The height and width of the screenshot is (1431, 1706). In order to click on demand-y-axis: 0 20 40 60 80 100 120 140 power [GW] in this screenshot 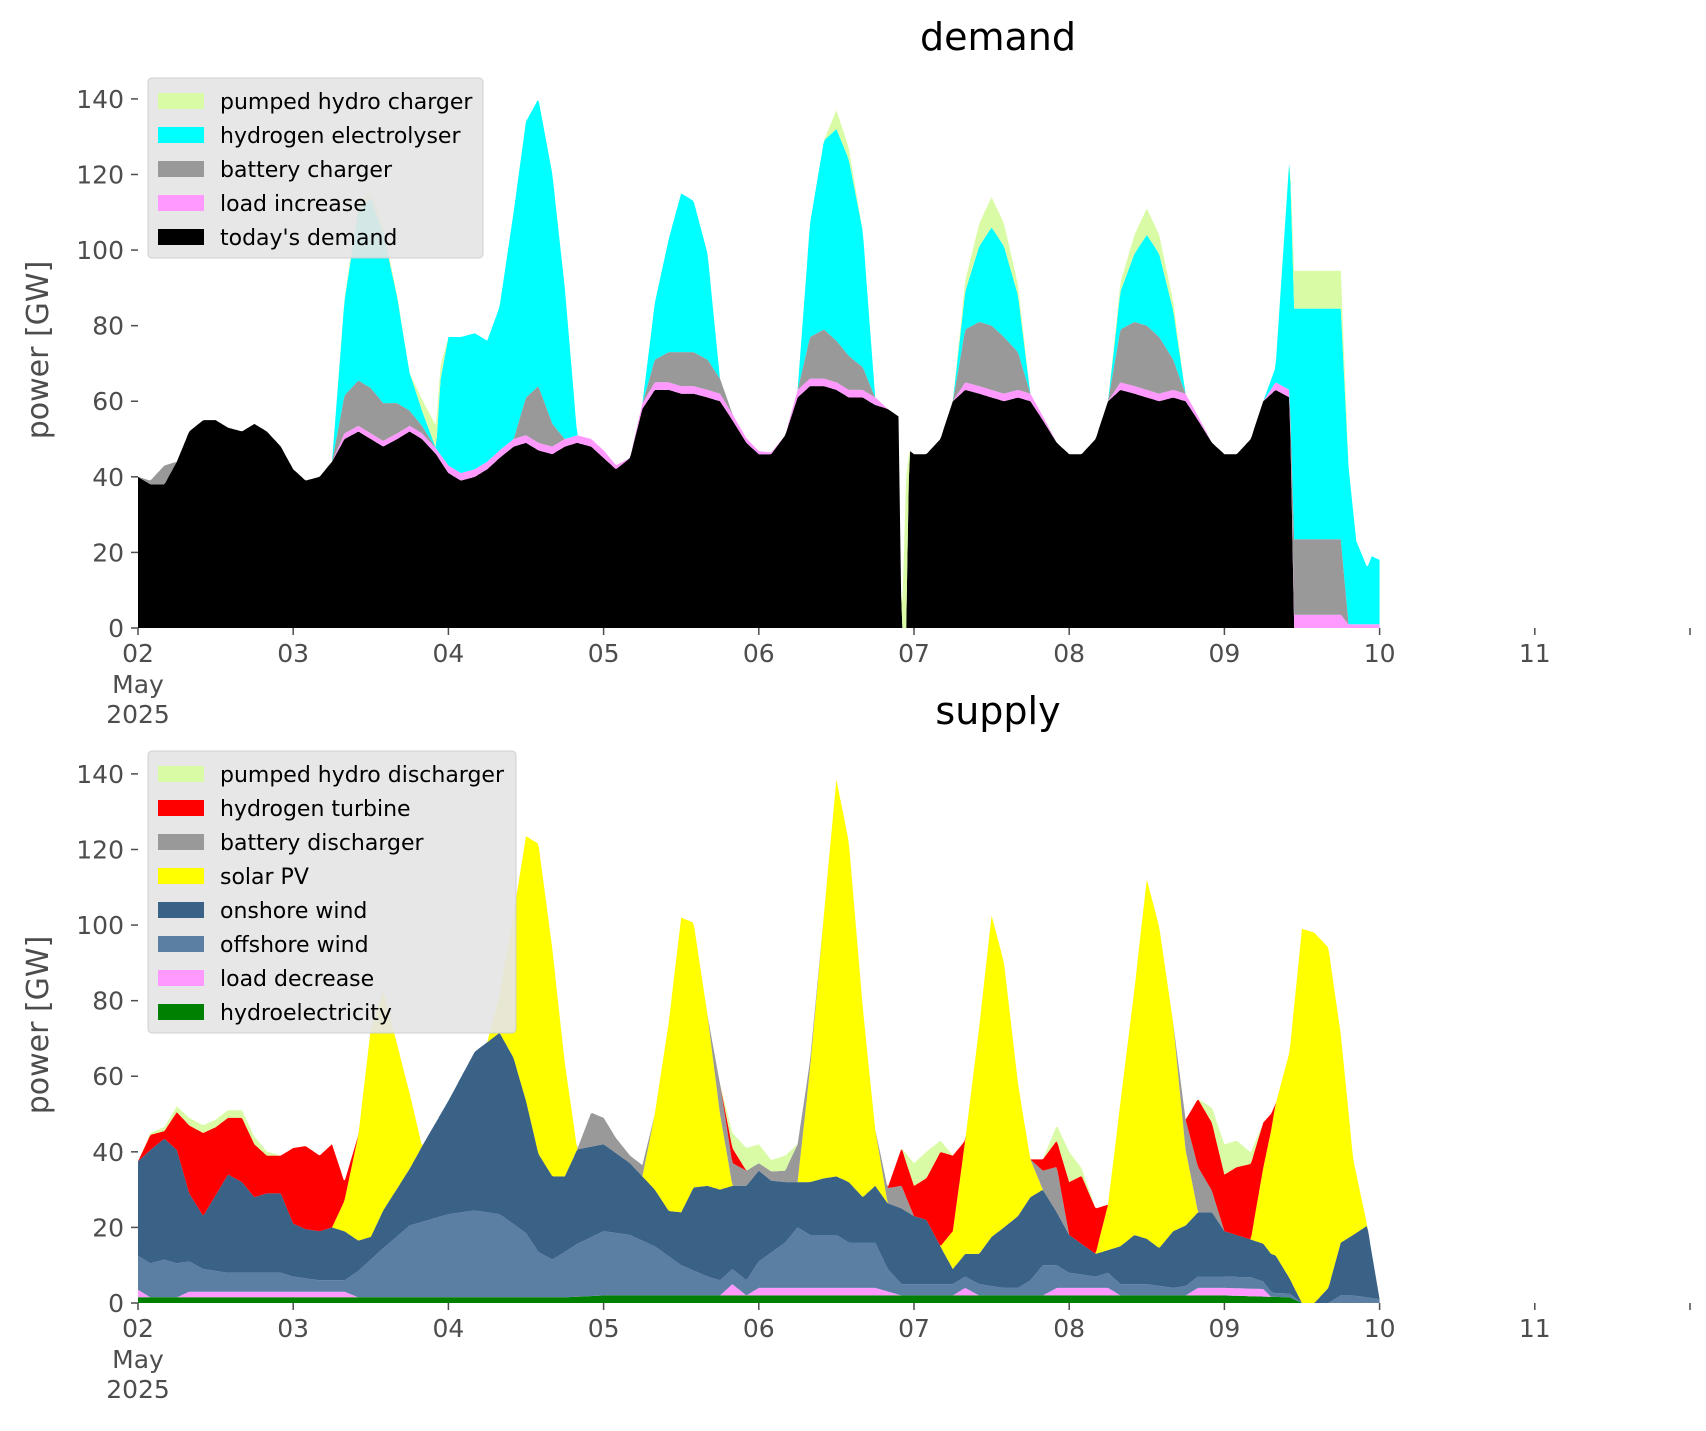, I will do `click(79, 364)`.